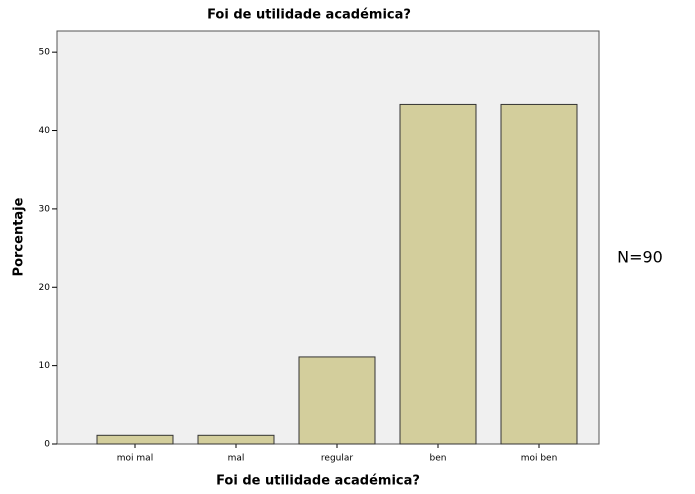 The width and height of the screenshot is (695, 494). Describe the element at coordinates (47, 445) in the screenshot. I see `y-tick-label: 0` at that location.